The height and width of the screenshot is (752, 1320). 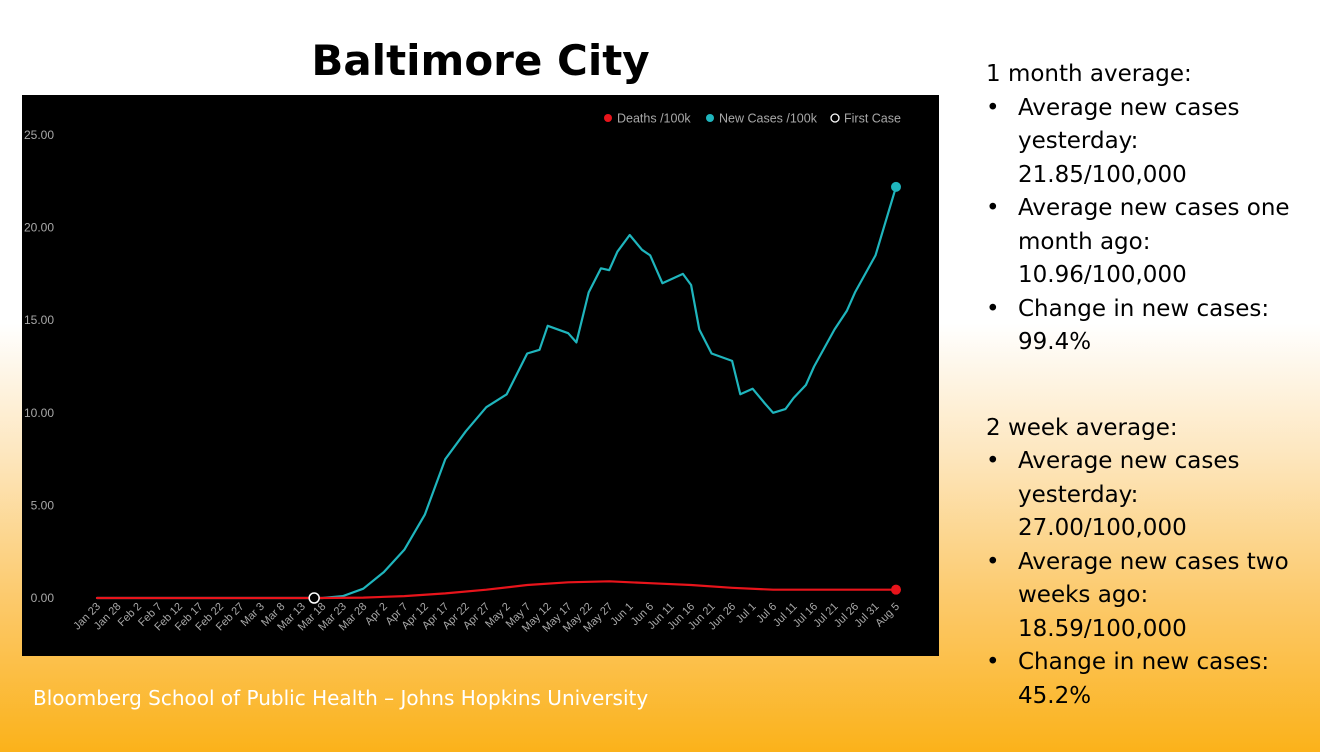 I want to click on x-tick-label: Apr 2, so click(x=376, y=614).